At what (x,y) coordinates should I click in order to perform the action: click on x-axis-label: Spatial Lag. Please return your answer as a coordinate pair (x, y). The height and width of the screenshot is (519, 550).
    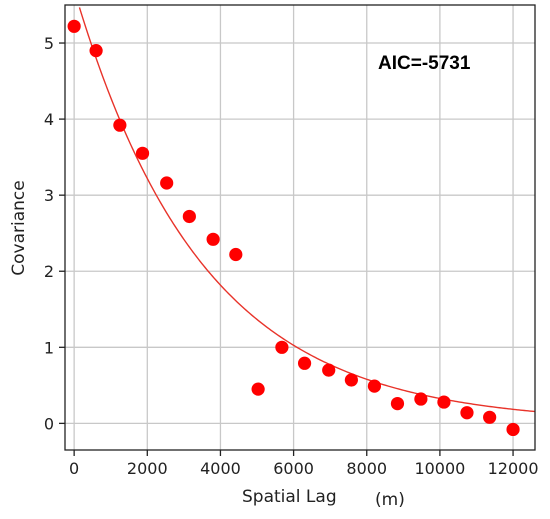
    Looking at the image, I should click on (289, 497).